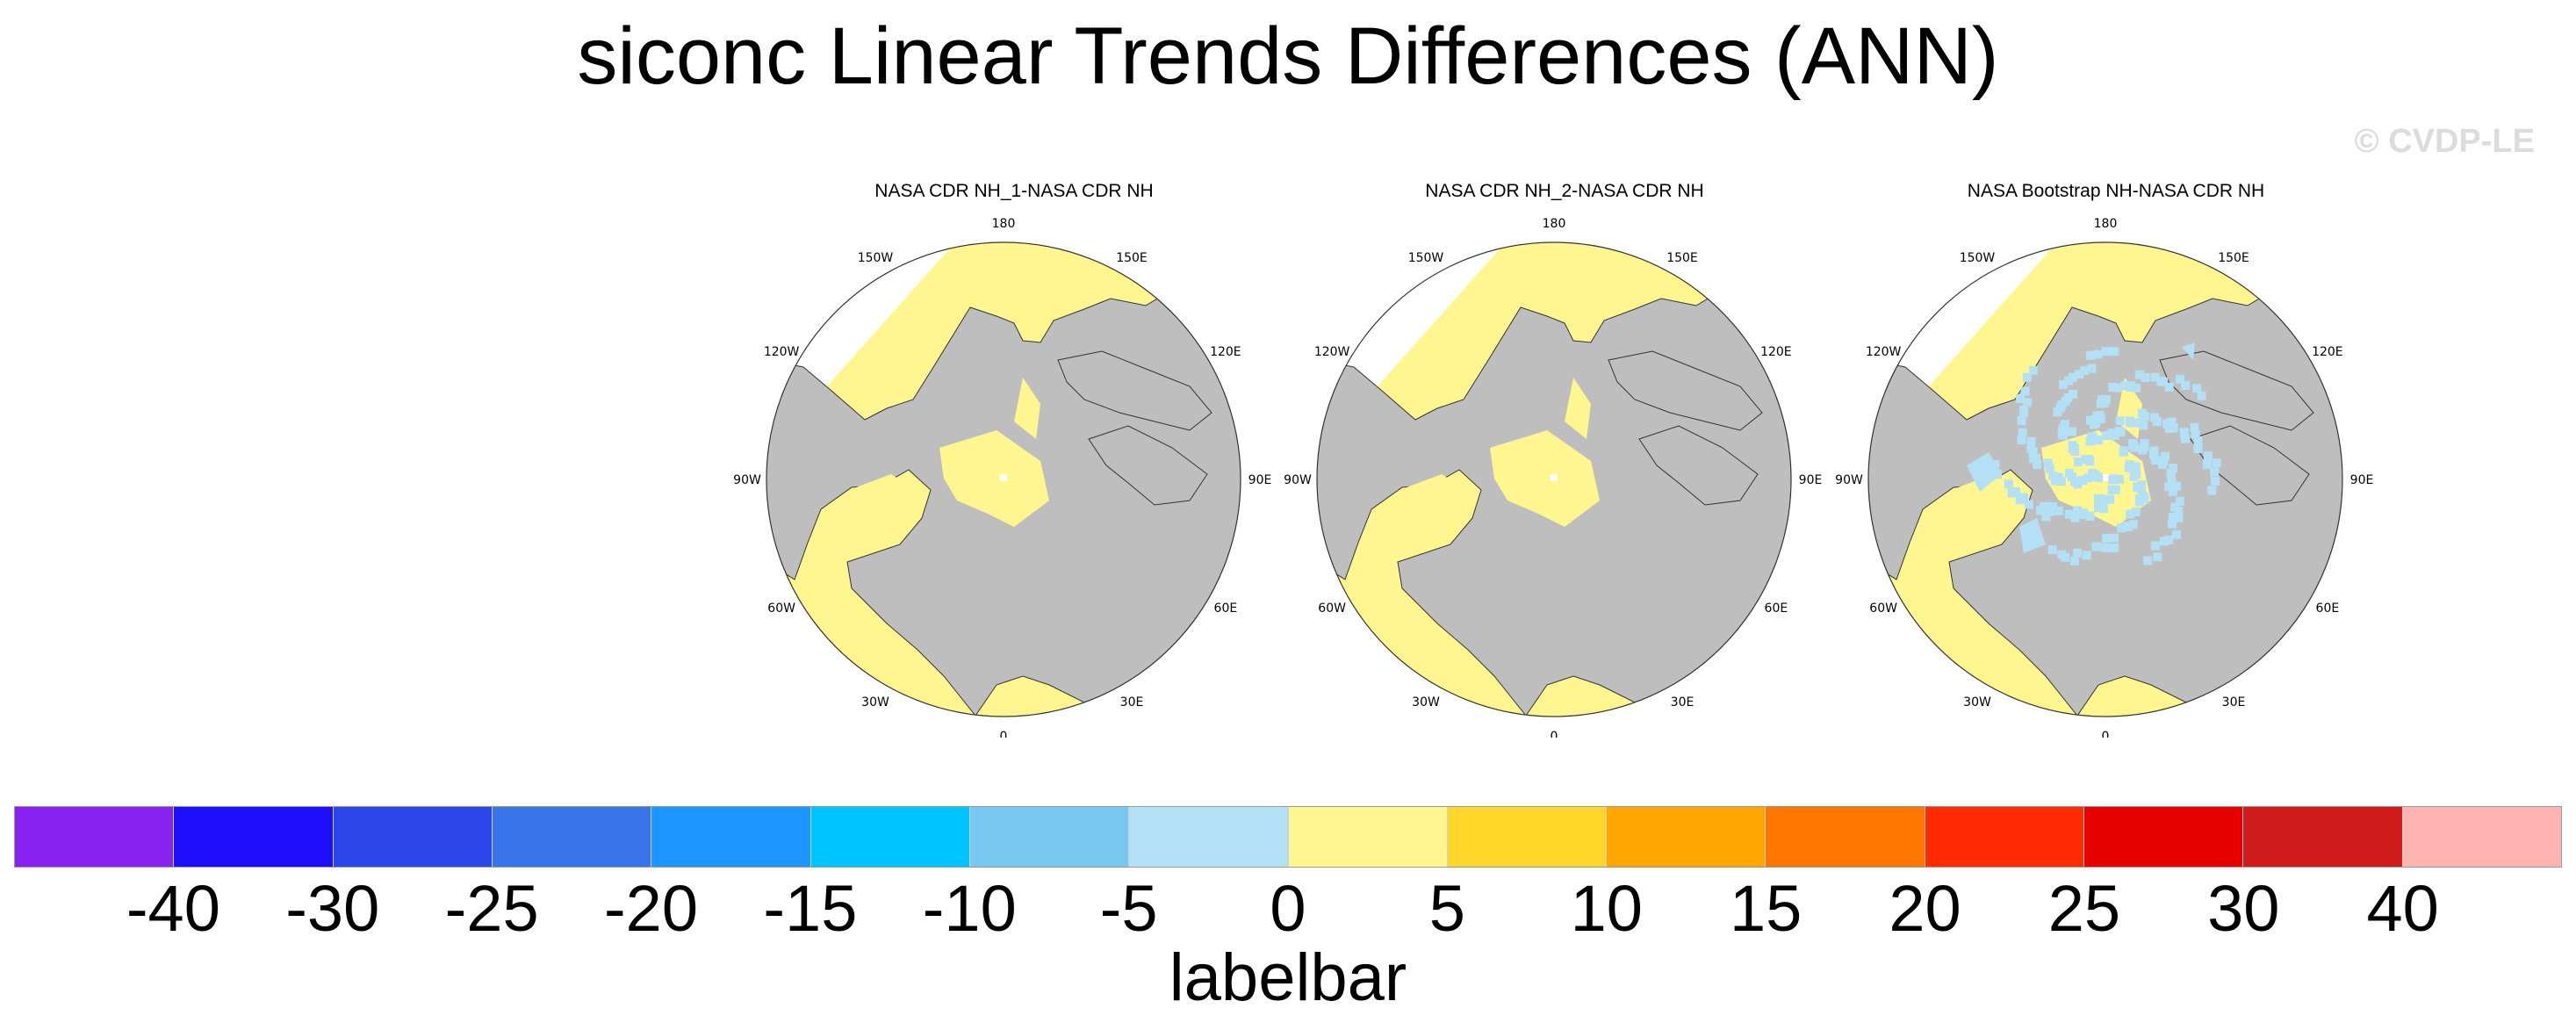 This screenshot has height=1030, width=2576. Describe the element at coordinates (1003, 477) in the screenshot. I see `pole-hole` at that location.